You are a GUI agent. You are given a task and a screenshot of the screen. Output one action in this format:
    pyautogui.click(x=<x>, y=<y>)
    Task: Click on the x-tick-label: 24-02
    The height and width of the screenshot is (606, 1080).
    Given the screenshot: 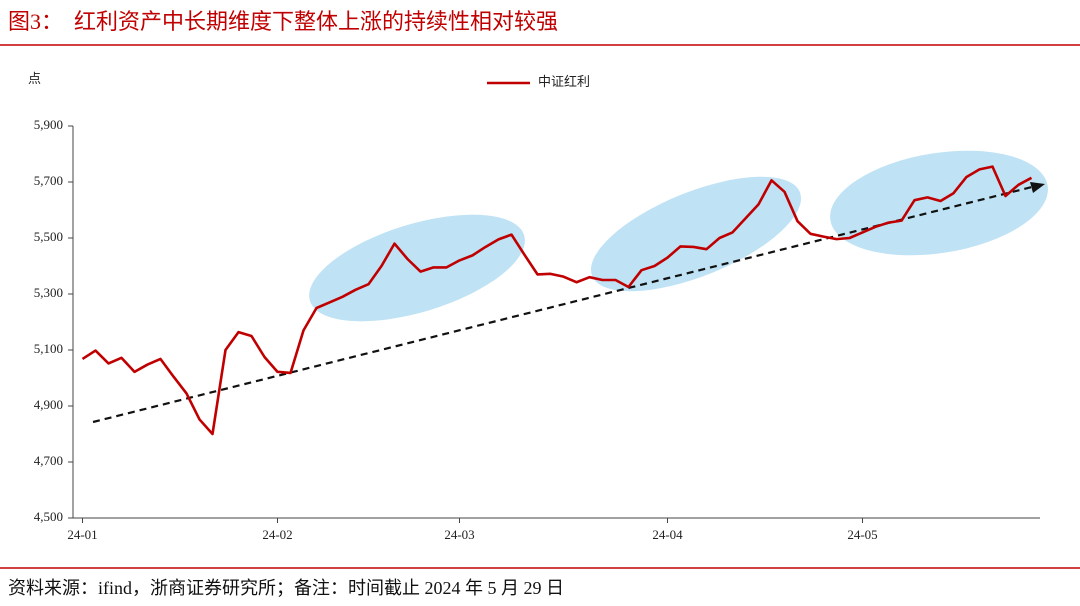 What is the action you would take?
    pyautogui.click(x=277, y=534)
    